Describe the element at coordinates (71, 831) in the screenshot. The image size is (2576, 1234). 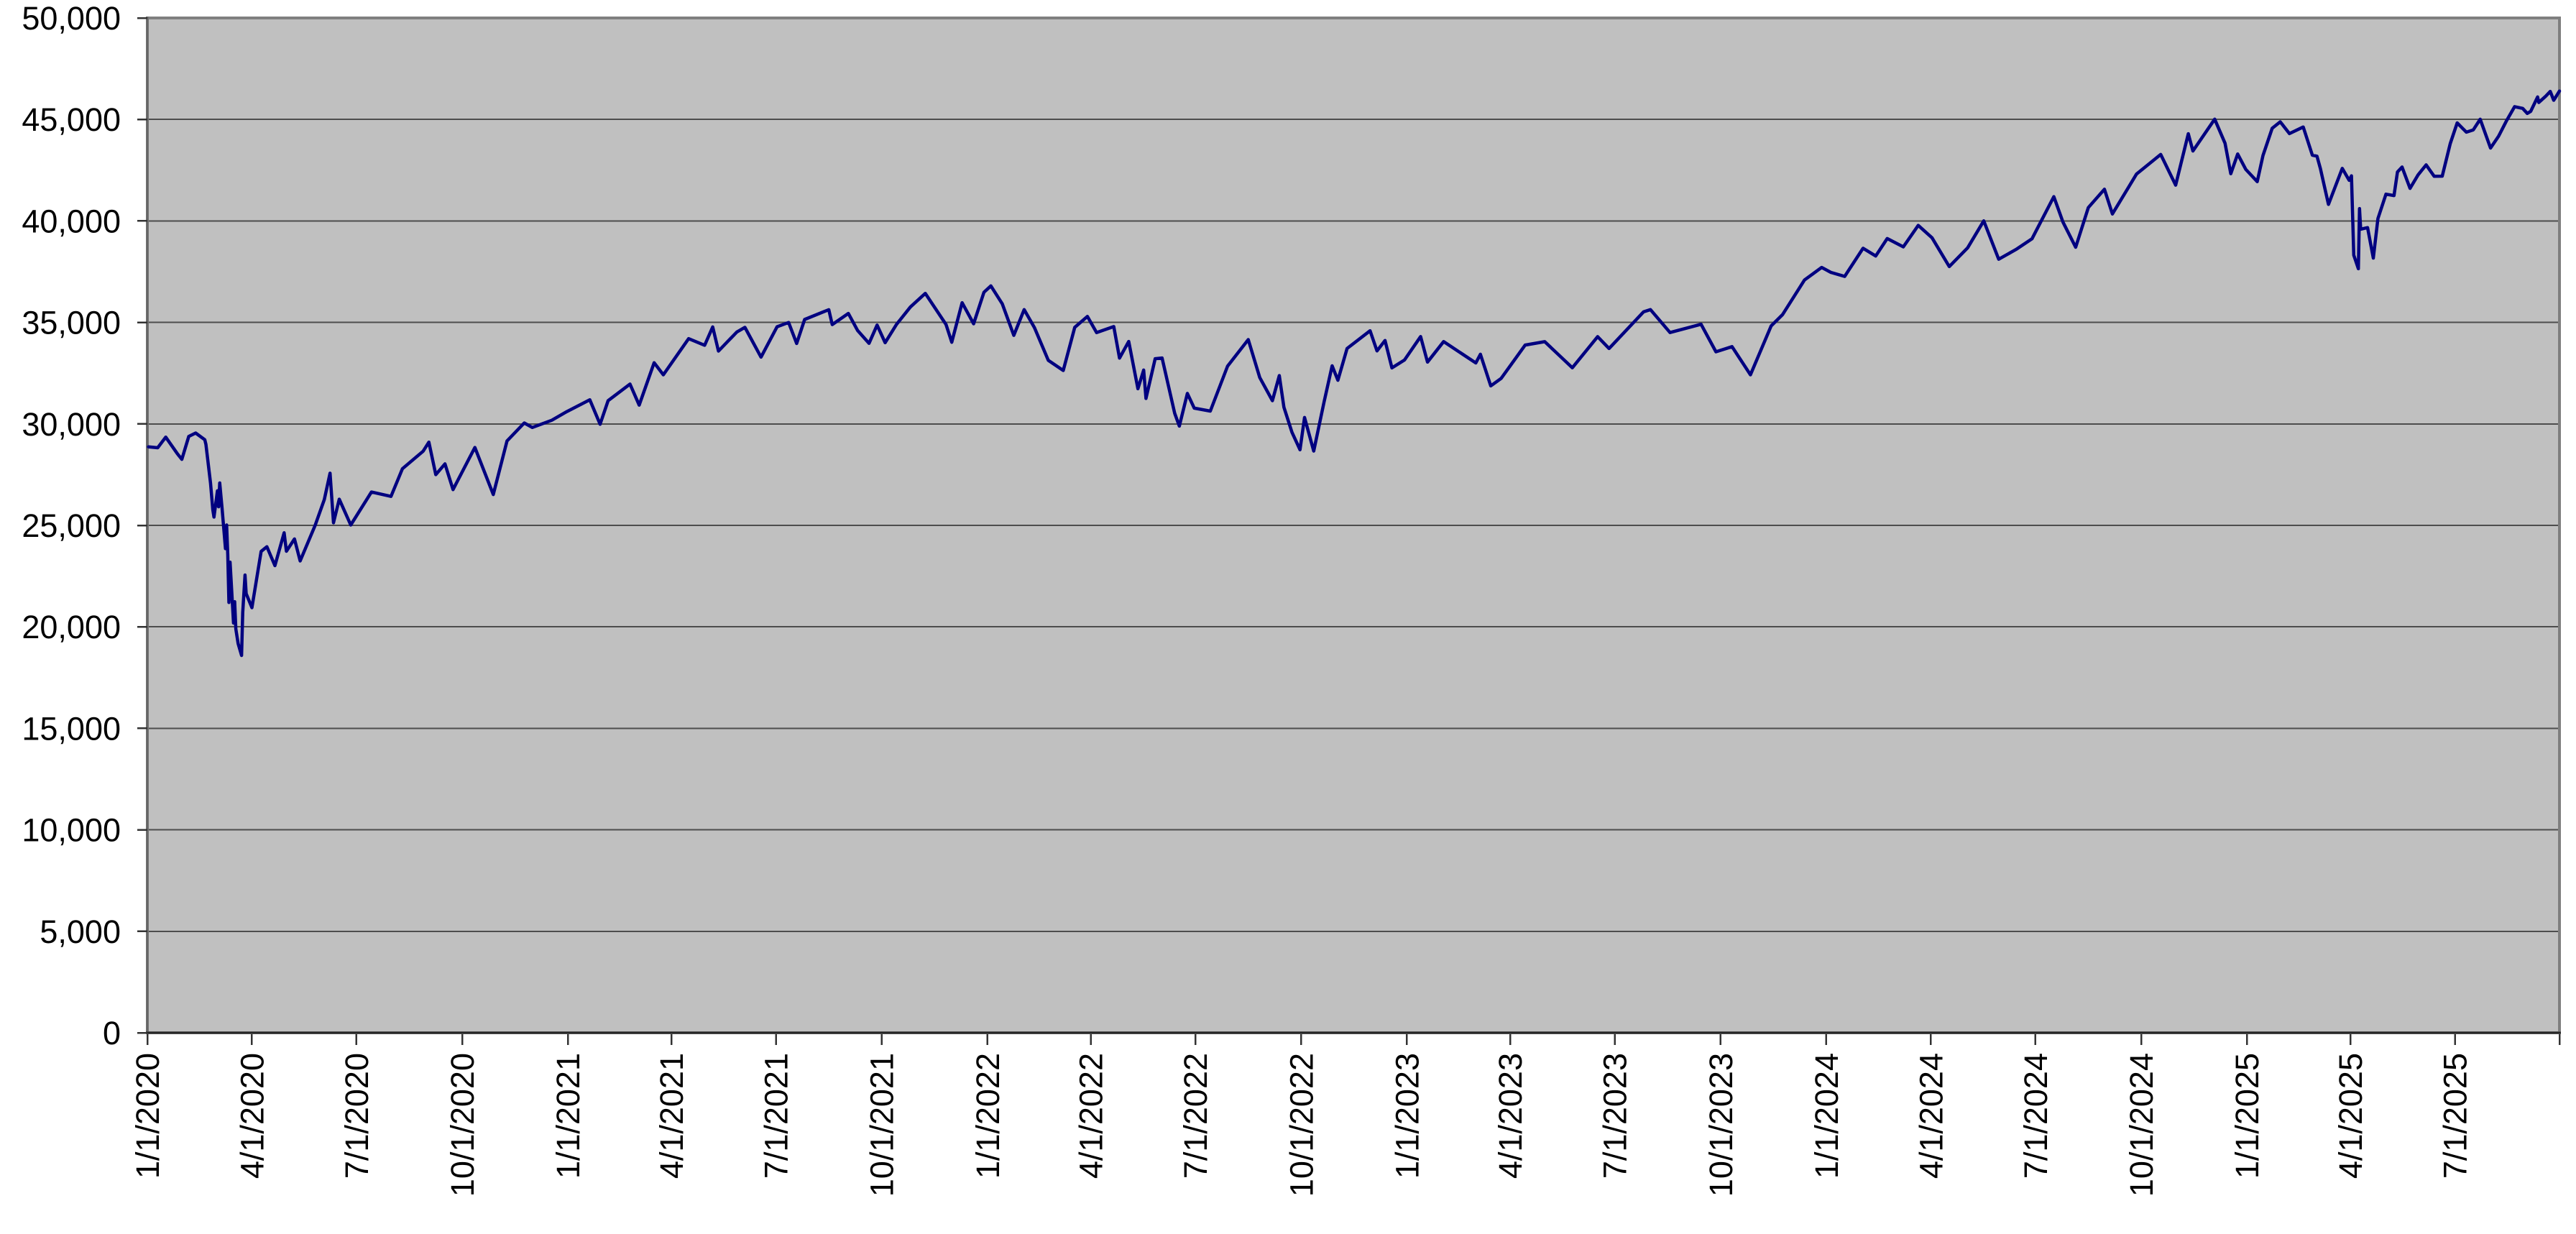
I see `y-axis-tick-label: 10,000` at that location.